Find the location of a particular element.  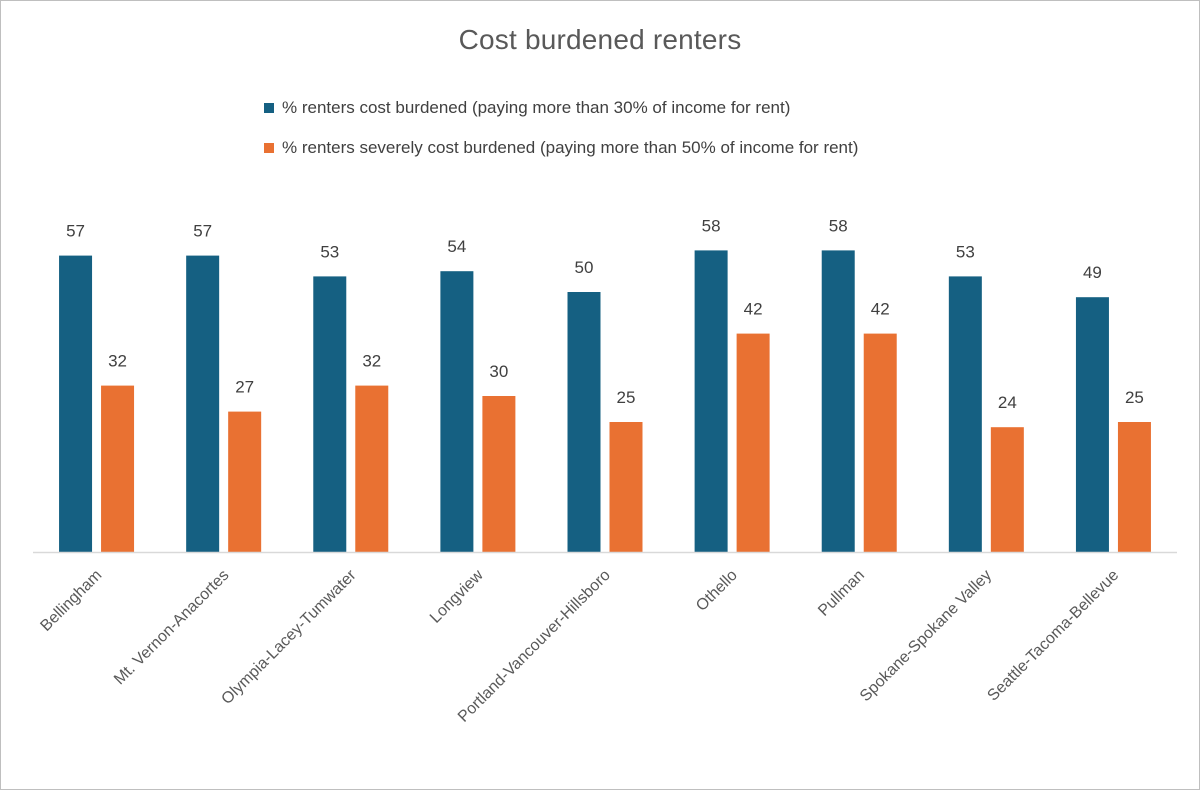

chart-title: Cost burdened renters is located at coordinates (600, 39).